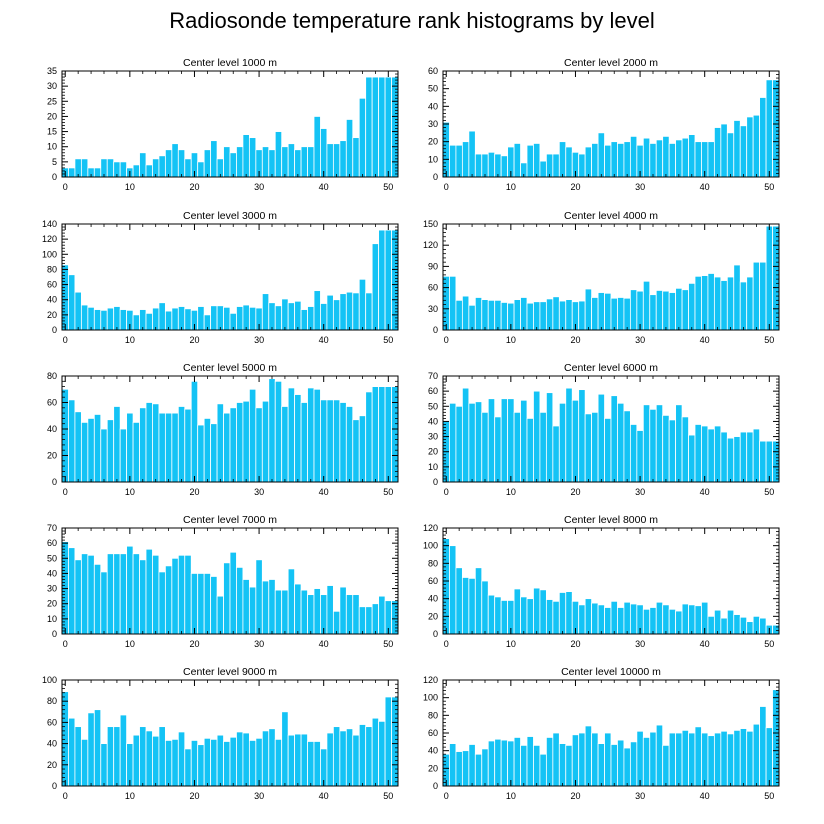  I want to click on x-tick-label: 50, so click(388, 492).